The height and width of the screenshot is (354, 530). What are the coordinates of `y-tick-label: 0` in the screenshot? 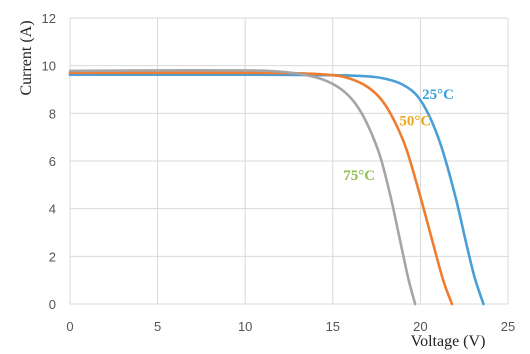 It's located at (52, 304).